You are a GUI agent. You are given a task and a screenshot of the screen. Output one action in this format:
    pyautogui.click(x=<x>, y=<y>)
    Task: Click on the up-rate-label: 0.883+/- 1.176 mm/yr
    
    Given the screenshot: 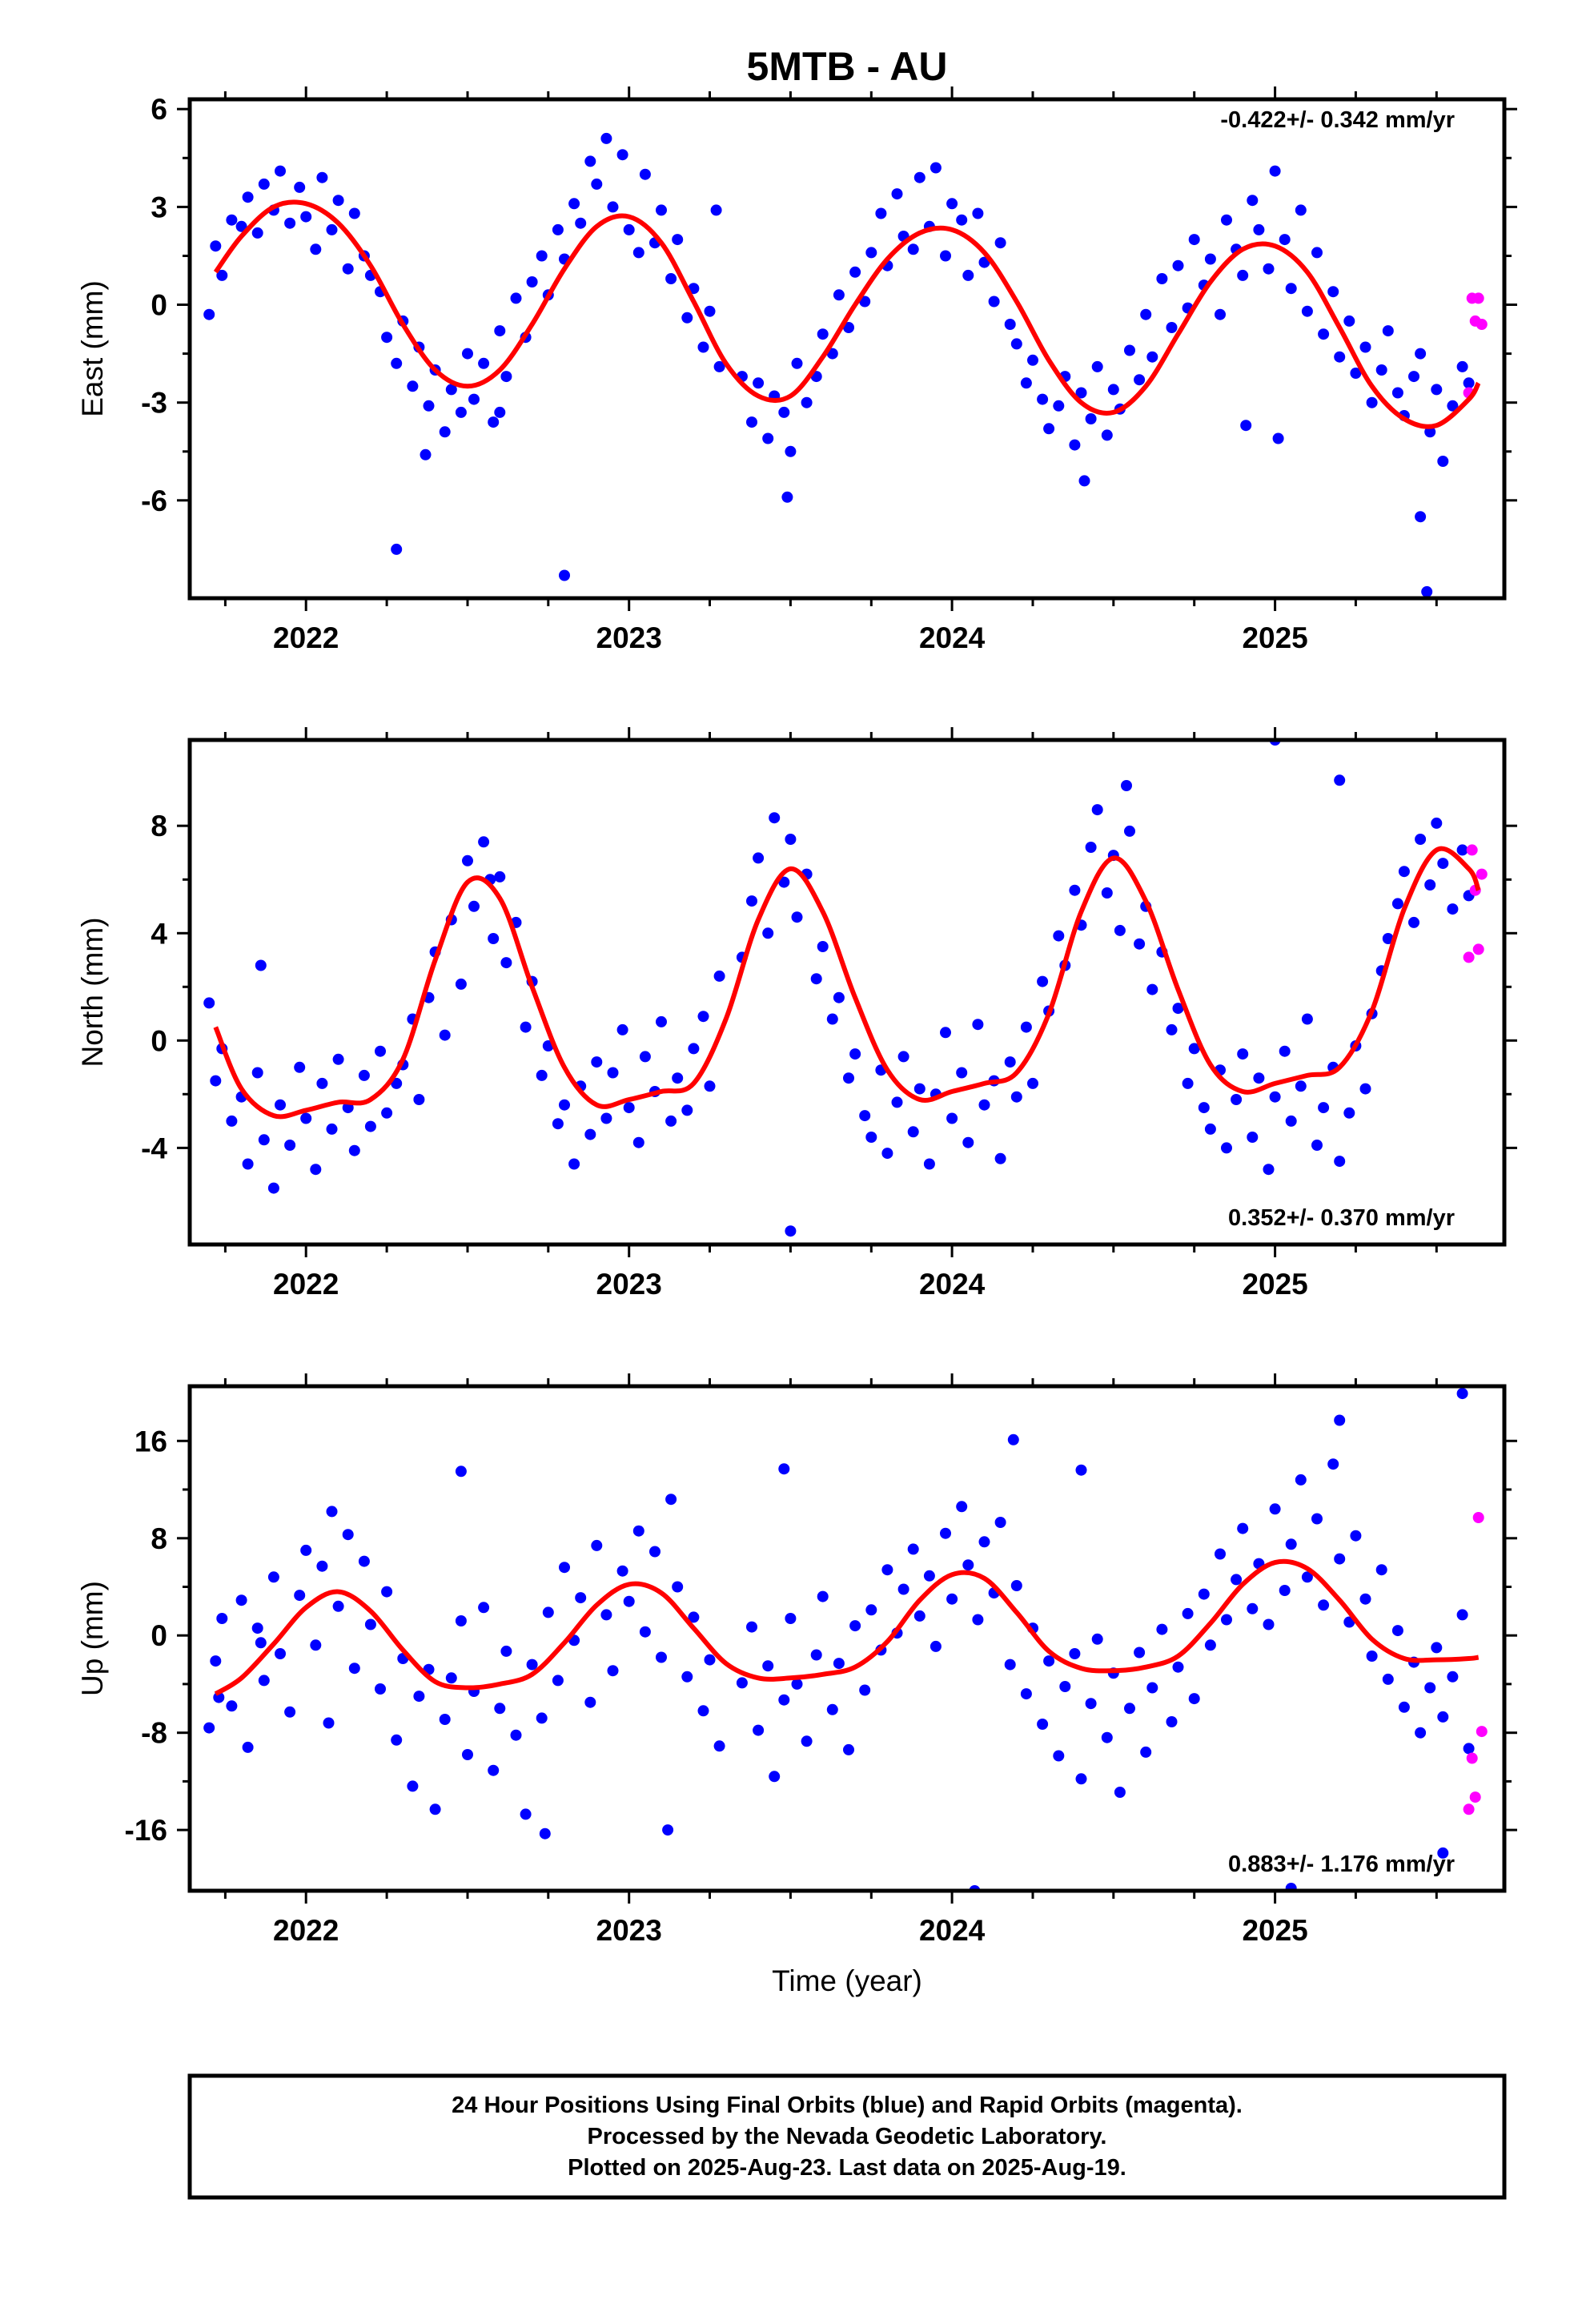 What is the action you would take?
    pyautogui.click(x=1341, y=1864)
    